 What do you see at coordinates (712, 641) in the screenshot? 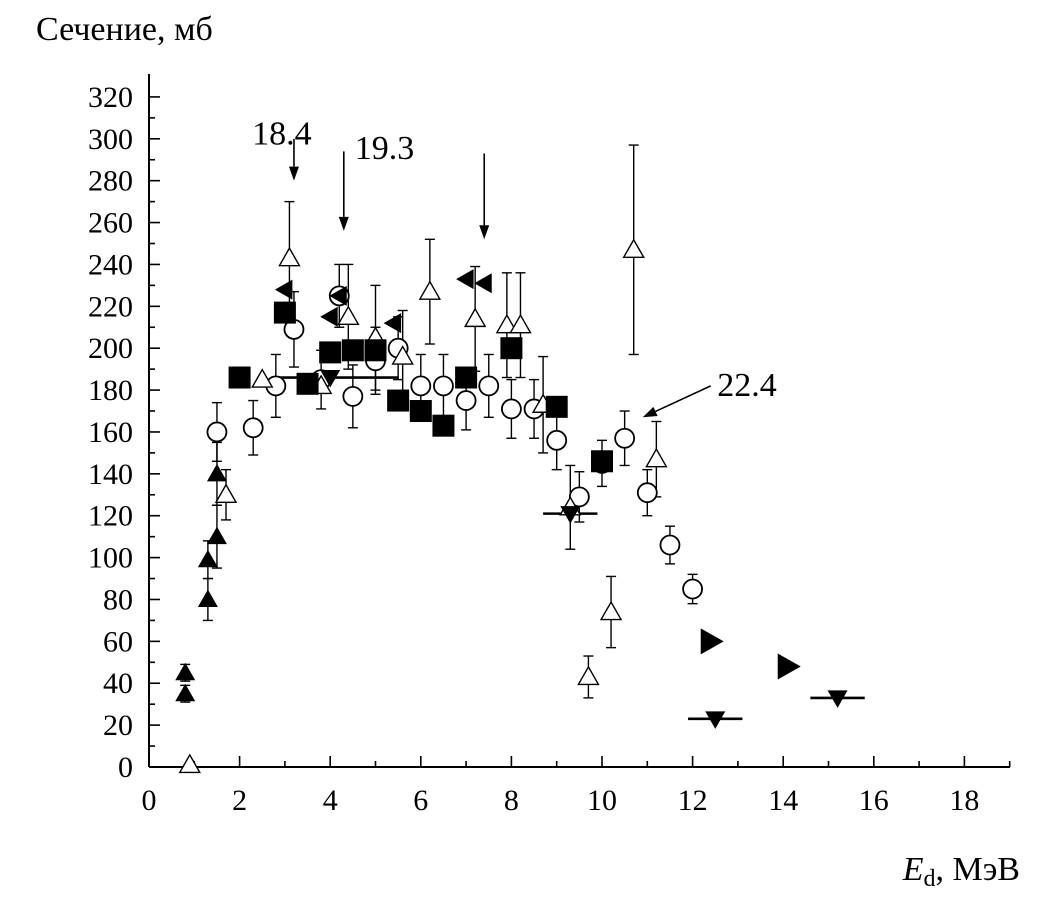
I see `data-point-triangle-right` at bounding box center [712, 641].